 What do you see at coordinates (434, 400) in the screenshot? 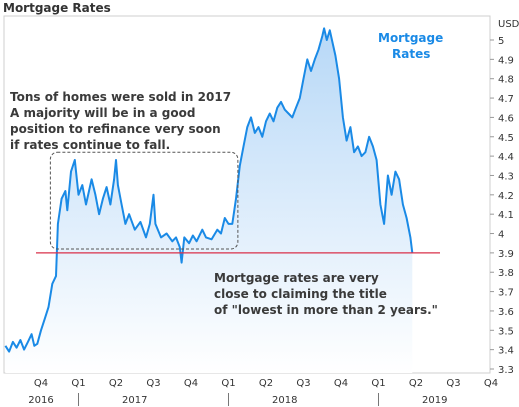
I see `x-year-label: 2019` at bounding box center [434, 400].